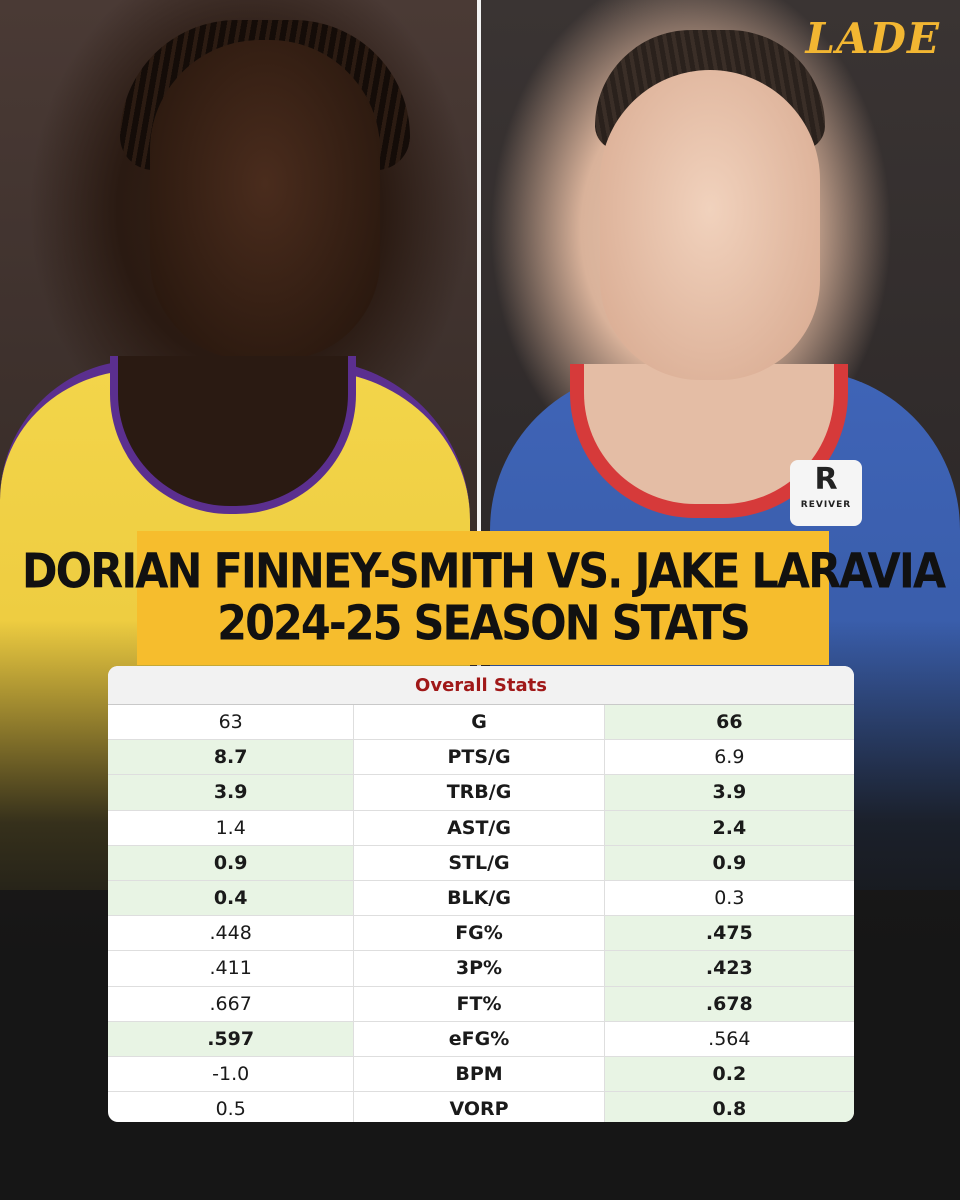  What do you see at coordinates (729, 757) in the screenshot?
I see `right-player-value: 6.9` at bounding box center [729, 757].